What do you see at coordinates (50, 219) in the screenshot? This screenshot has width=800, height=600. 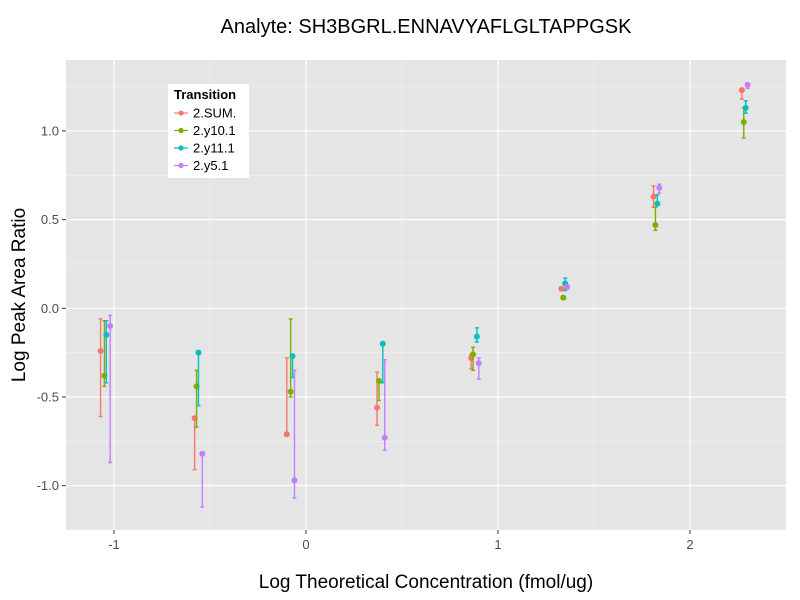 I see `y-tick-label: 0.5` at bounding box center [50, 219].